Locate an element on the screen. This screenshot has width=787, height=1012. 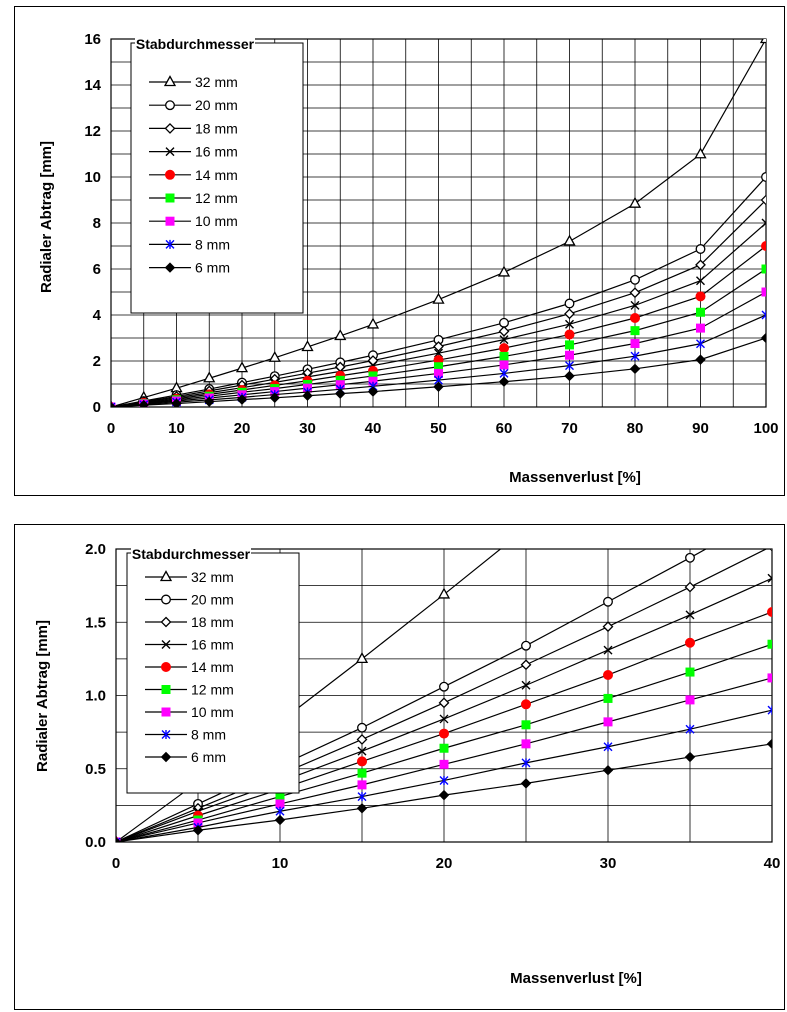
legend-label: 6 mm is located at coordinates (208, 757).